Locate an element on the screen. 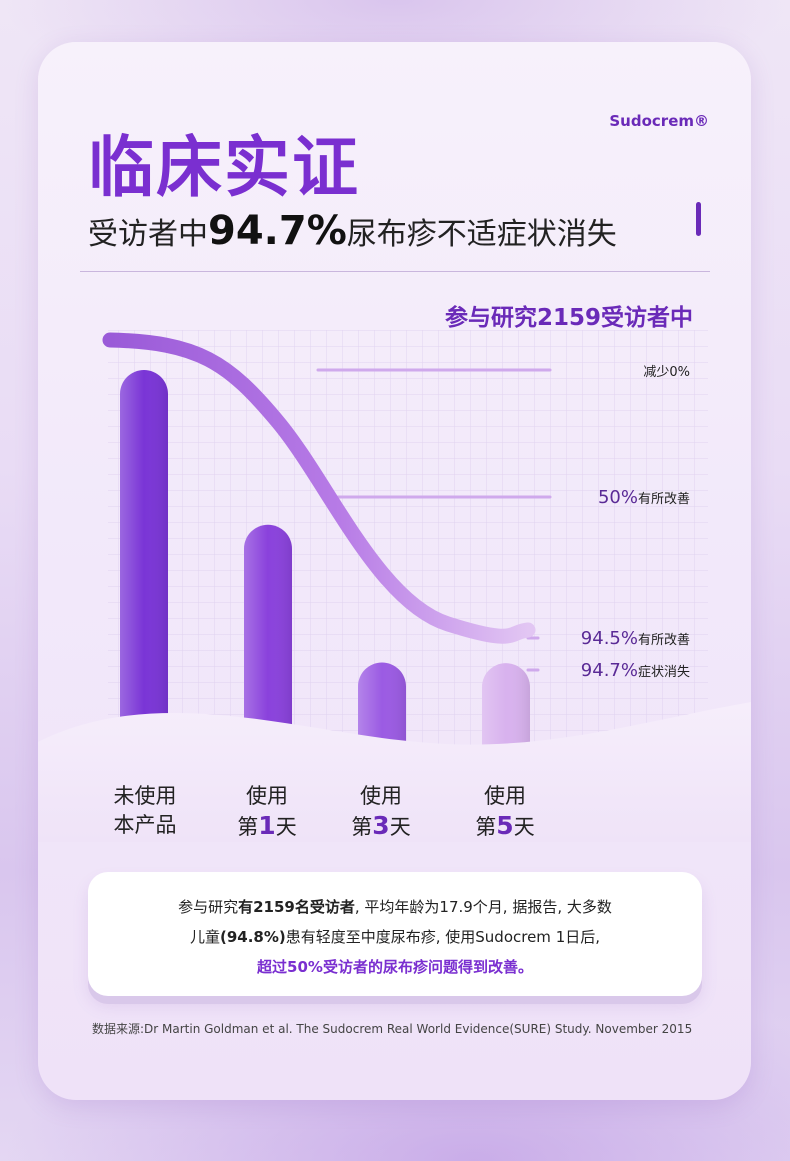  annotation-3: 94.7%症状消失 is located at coordinates (635, 670).